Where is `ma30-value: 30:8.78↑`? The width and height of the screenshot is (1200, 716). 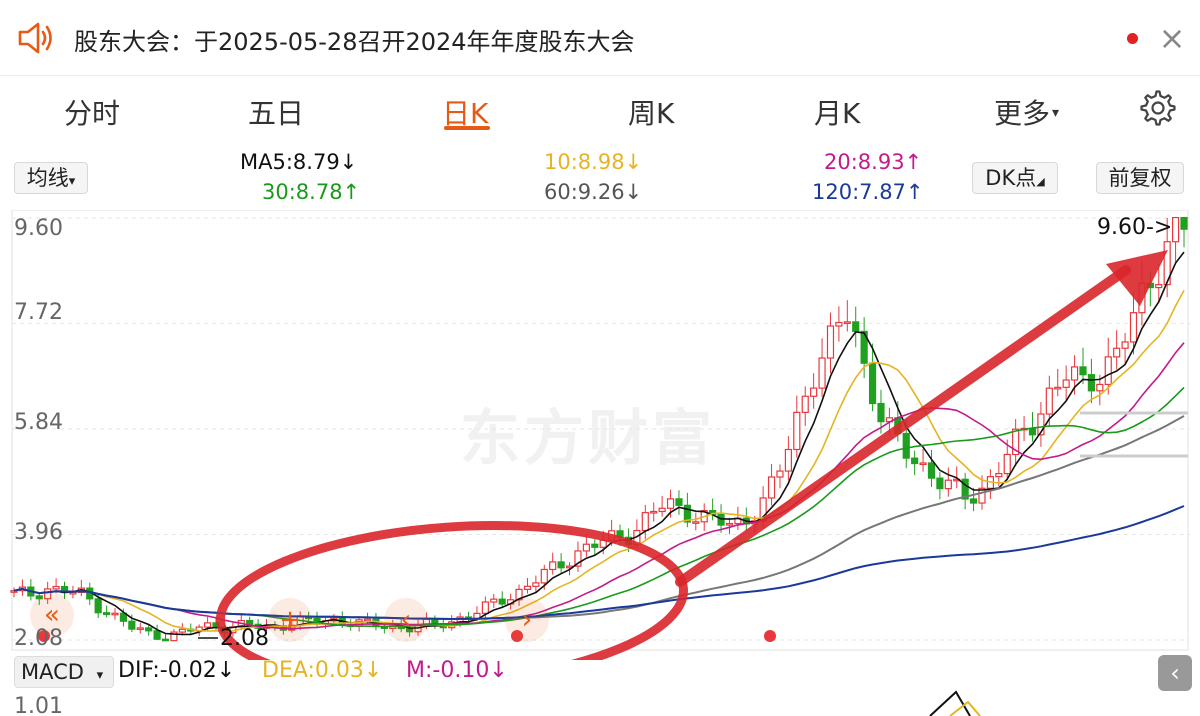
ma30-value: 30:8.78↑ is located at coordinates (311, 192).